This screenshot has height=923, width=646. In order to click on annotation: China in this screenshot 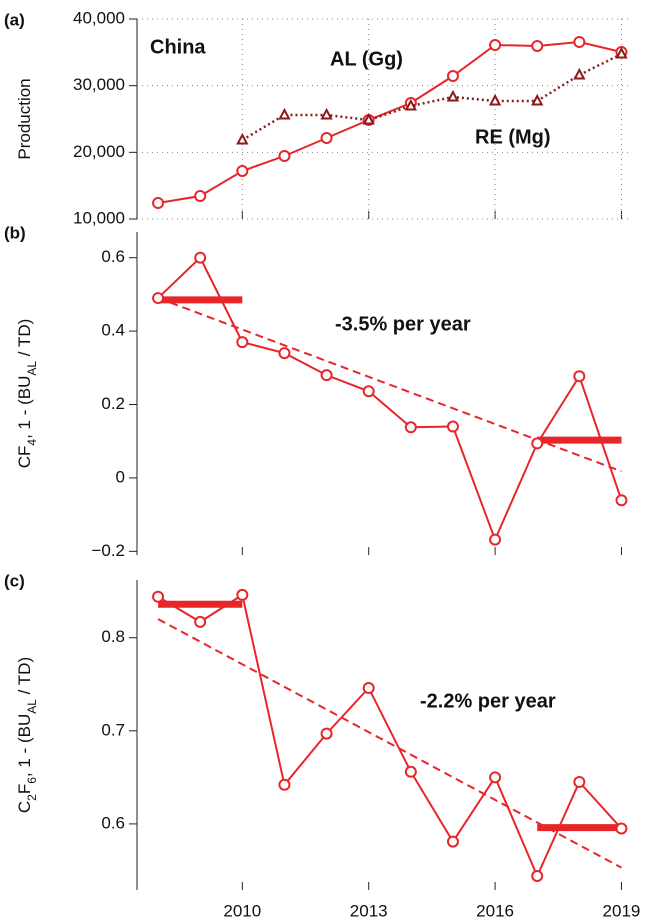, I will do `click(178, 47)`.